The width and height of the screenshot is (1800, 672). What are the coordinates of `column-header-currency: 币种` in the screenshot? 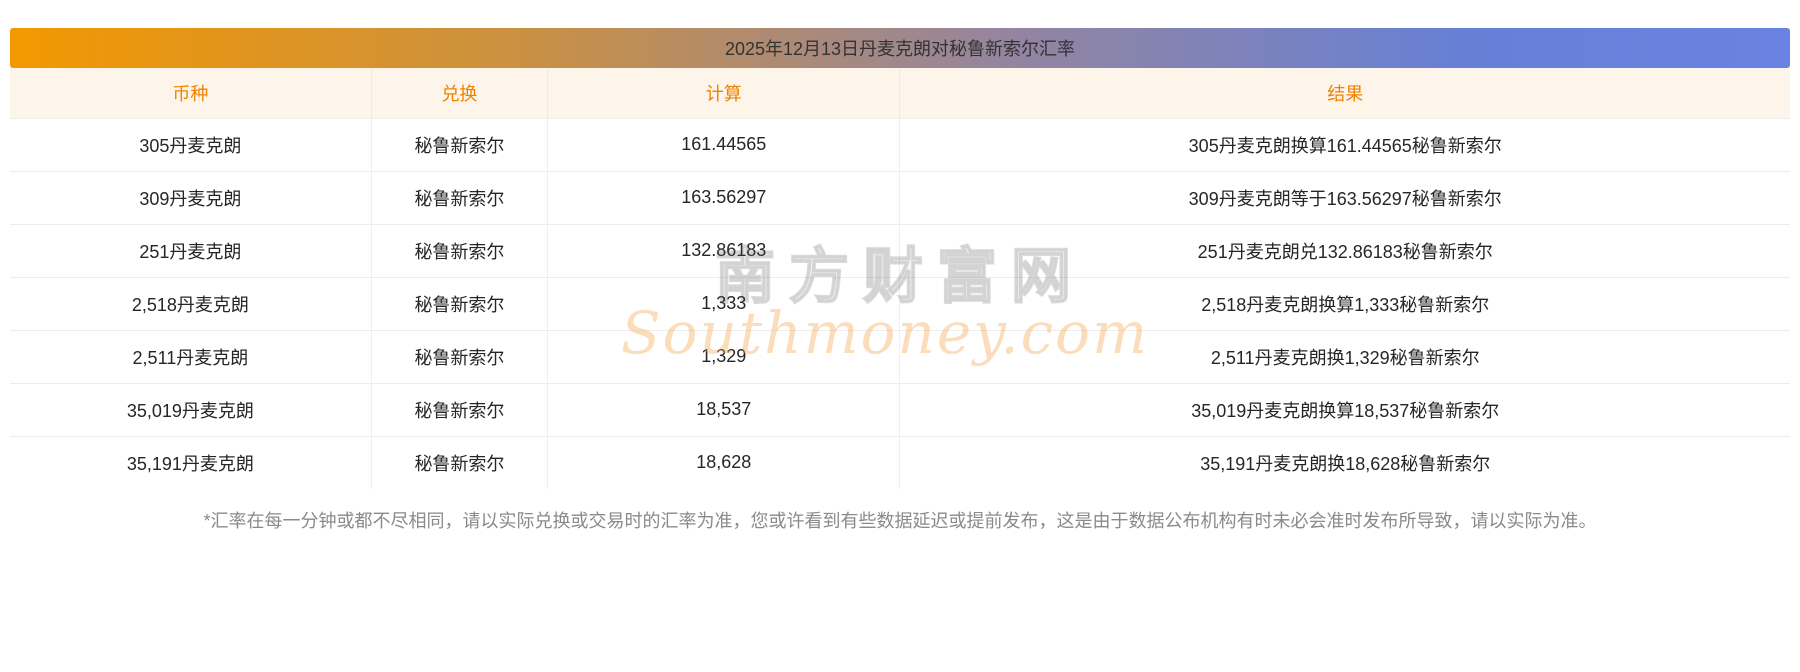 It's located at (191, 93).